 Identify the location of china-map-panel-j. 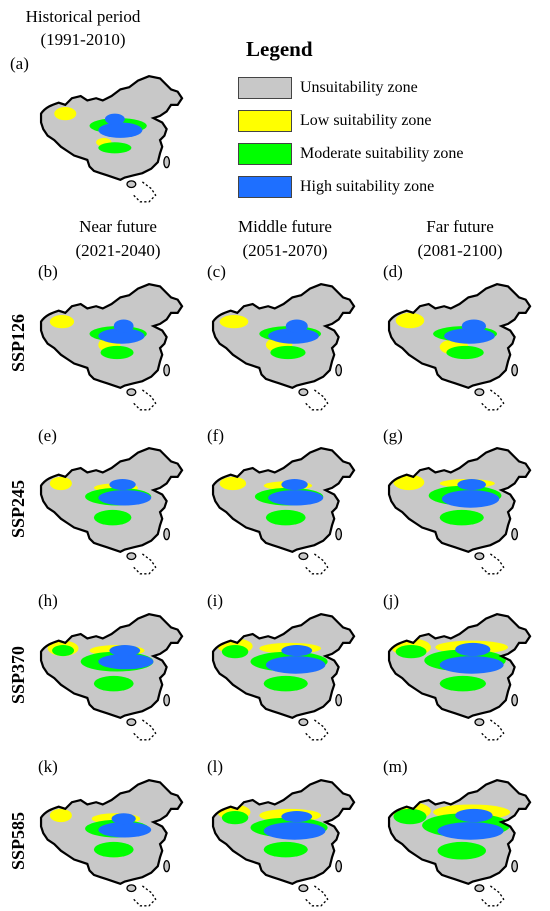
(459, 677).